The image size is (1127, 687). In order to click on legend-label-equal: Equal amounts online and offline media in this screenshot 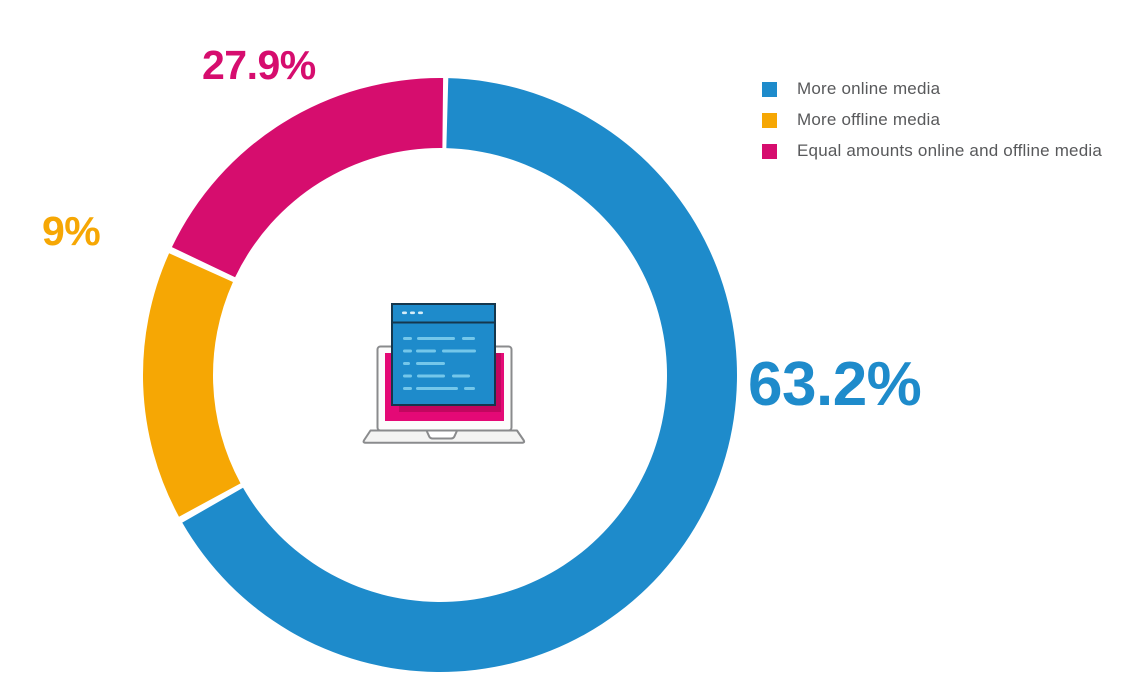, I will do `click(949, 150)`.